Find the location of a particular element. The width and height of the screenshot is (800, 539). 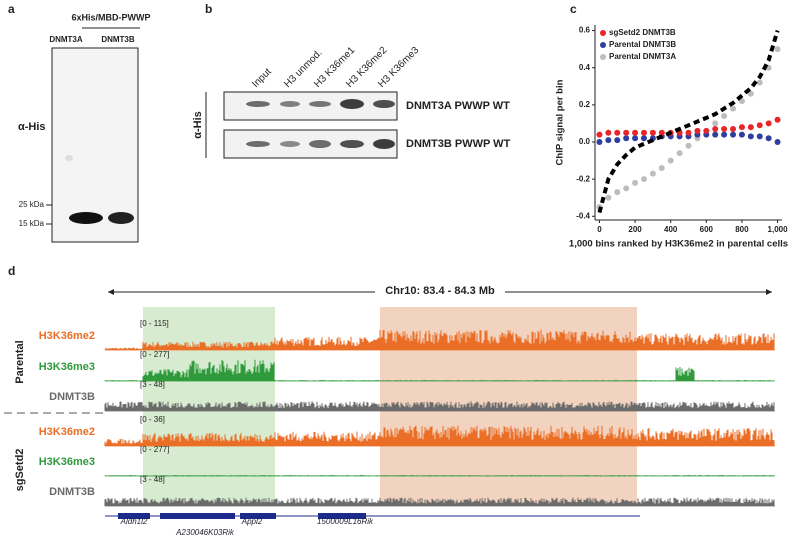

blot-title: 6xHis/MBD-PWWP is located at coordinates (110, 17).